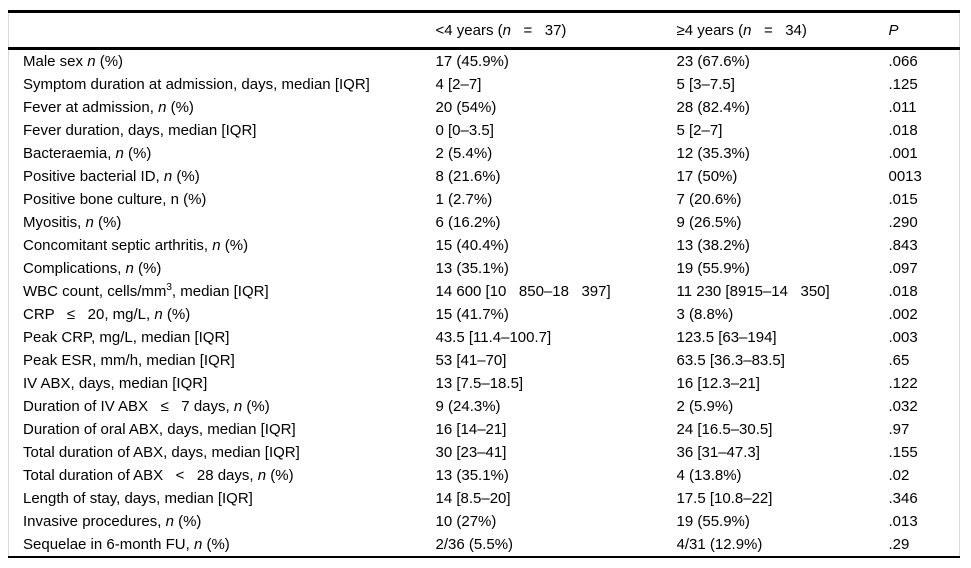 The width and height of the screenshot is (971, 568). Describe the element at coordinates (115, 383) in the screenshot. I see `row-label: IV ABX, days, median [IQR]` at that location.